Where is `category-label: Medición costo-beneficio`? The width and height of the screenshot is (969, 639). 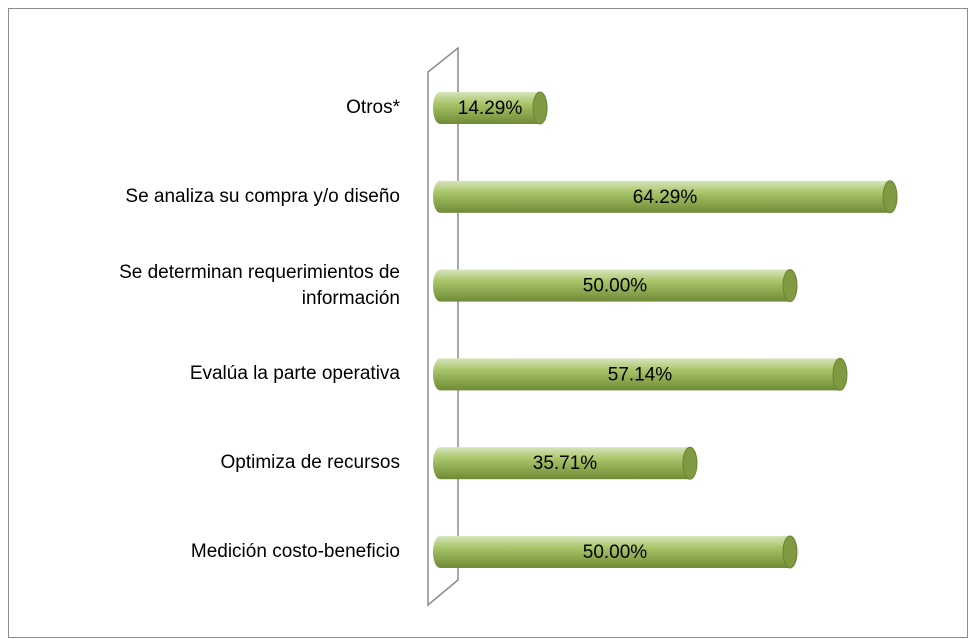
category-label: Medición costo-beneficio is located at coordinates (295, 551).